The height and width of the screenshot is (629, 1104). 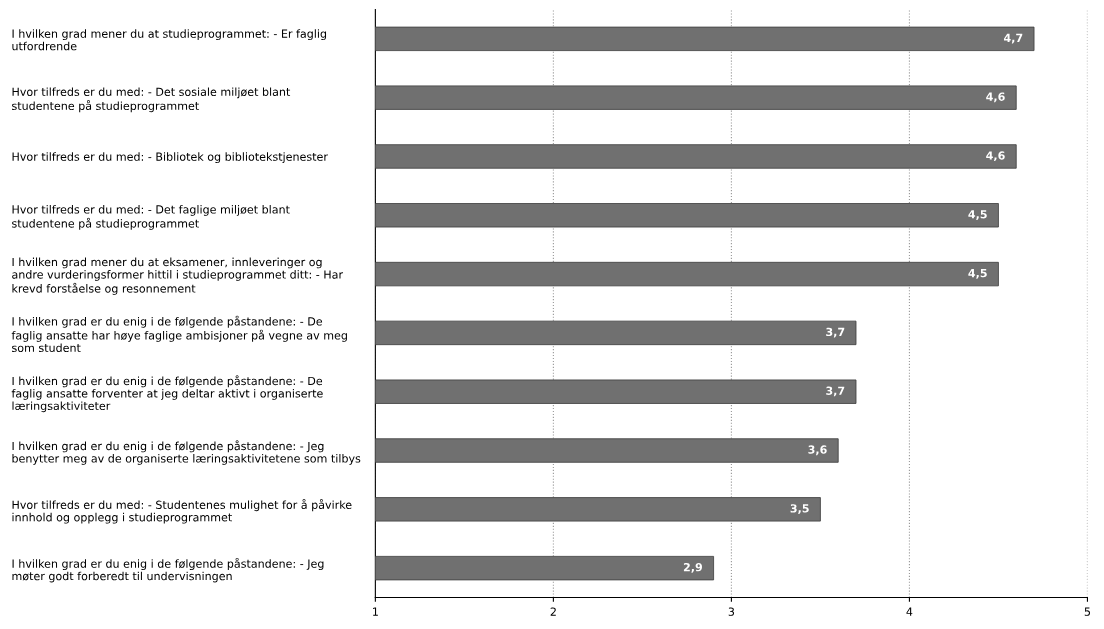 What do you see at coordinates (909, 611) in the screenshot?
I see `x-tick-label: 4` at bounding box center [909, 611].